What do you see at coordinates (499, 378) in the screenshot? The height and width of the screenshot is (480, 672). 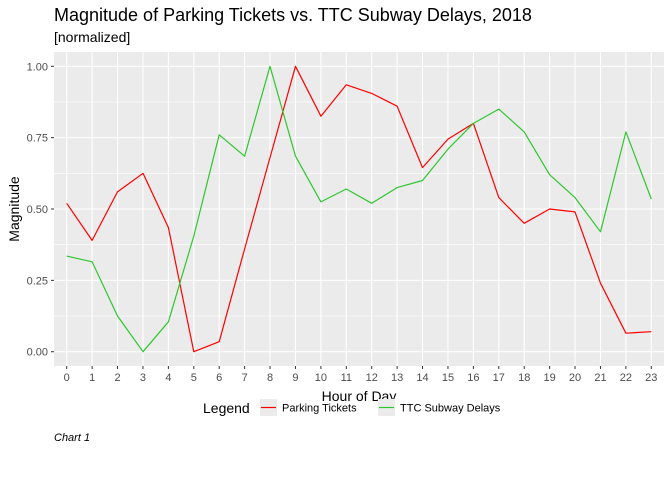 I see `x-tick-label: 17` at bounding box center [499, 378].